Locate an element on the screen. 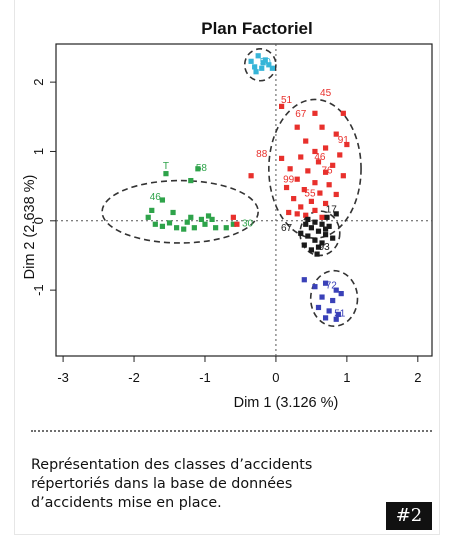 The image size is (449, 541). x-tick-label: -3 is located at coordinates (63, 377).